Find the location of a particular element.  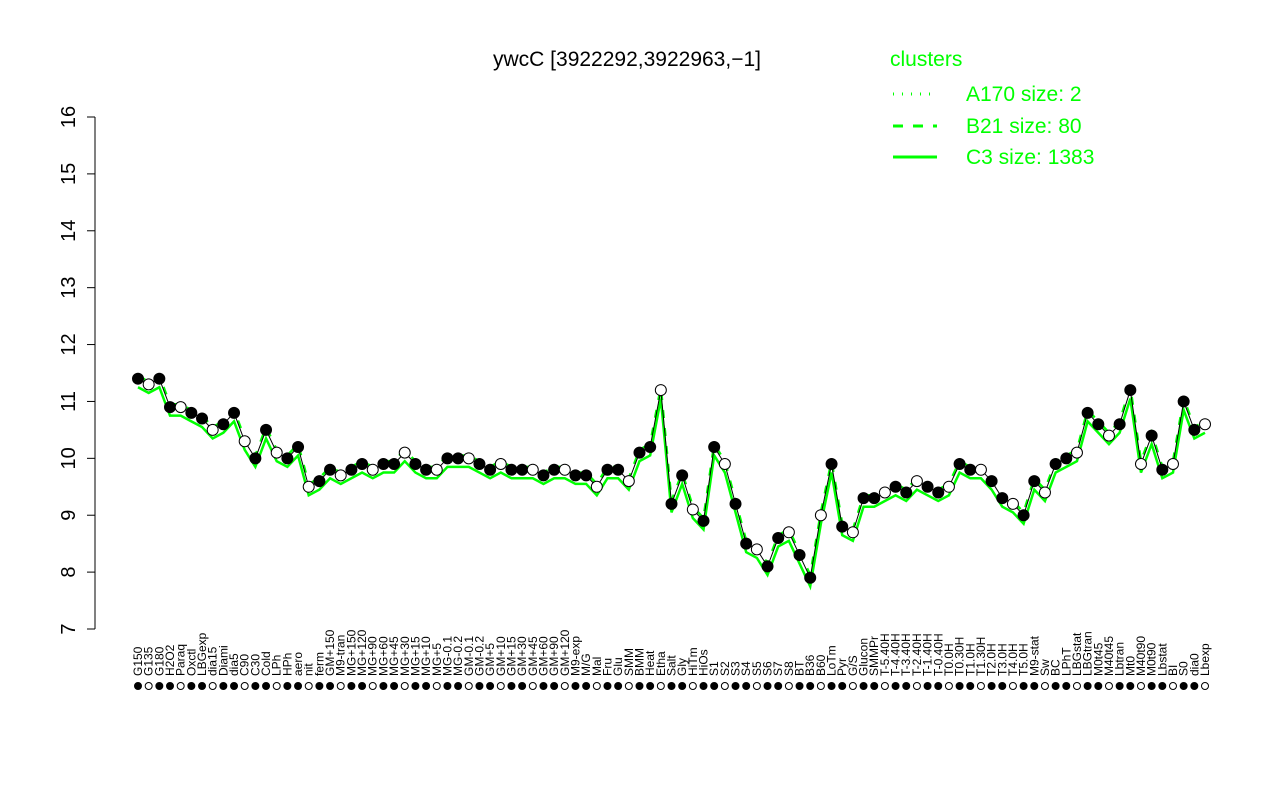

x-tick-label: T1.0H is located at coordinates (970, 659).